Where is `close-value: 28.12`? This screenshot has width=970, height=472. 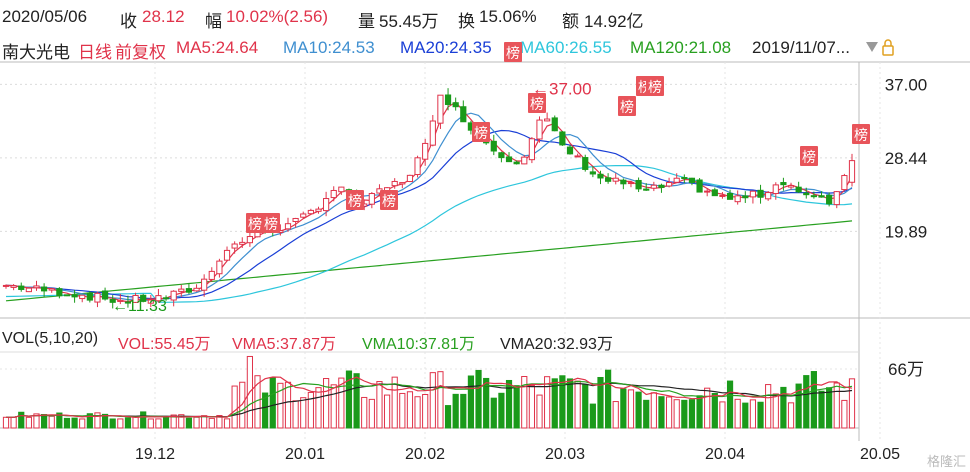
close-value: 28.12 is located at coordinates (163, 16).